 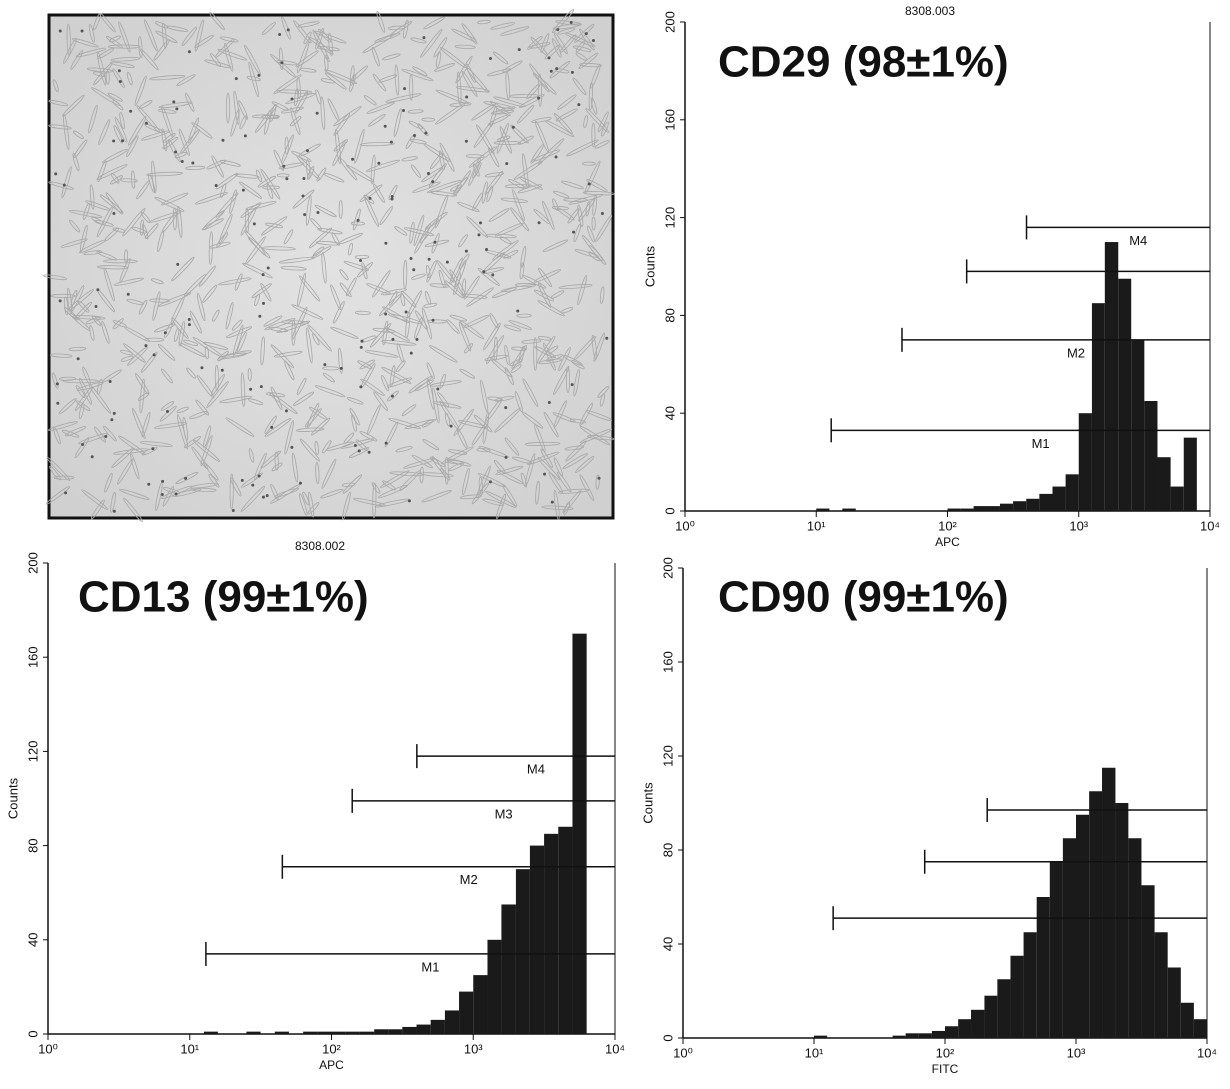 What do you see at coordinates (32, 563) in the screenshot?
I see `y-tick-label: 200` at bounding box center [32, 563].